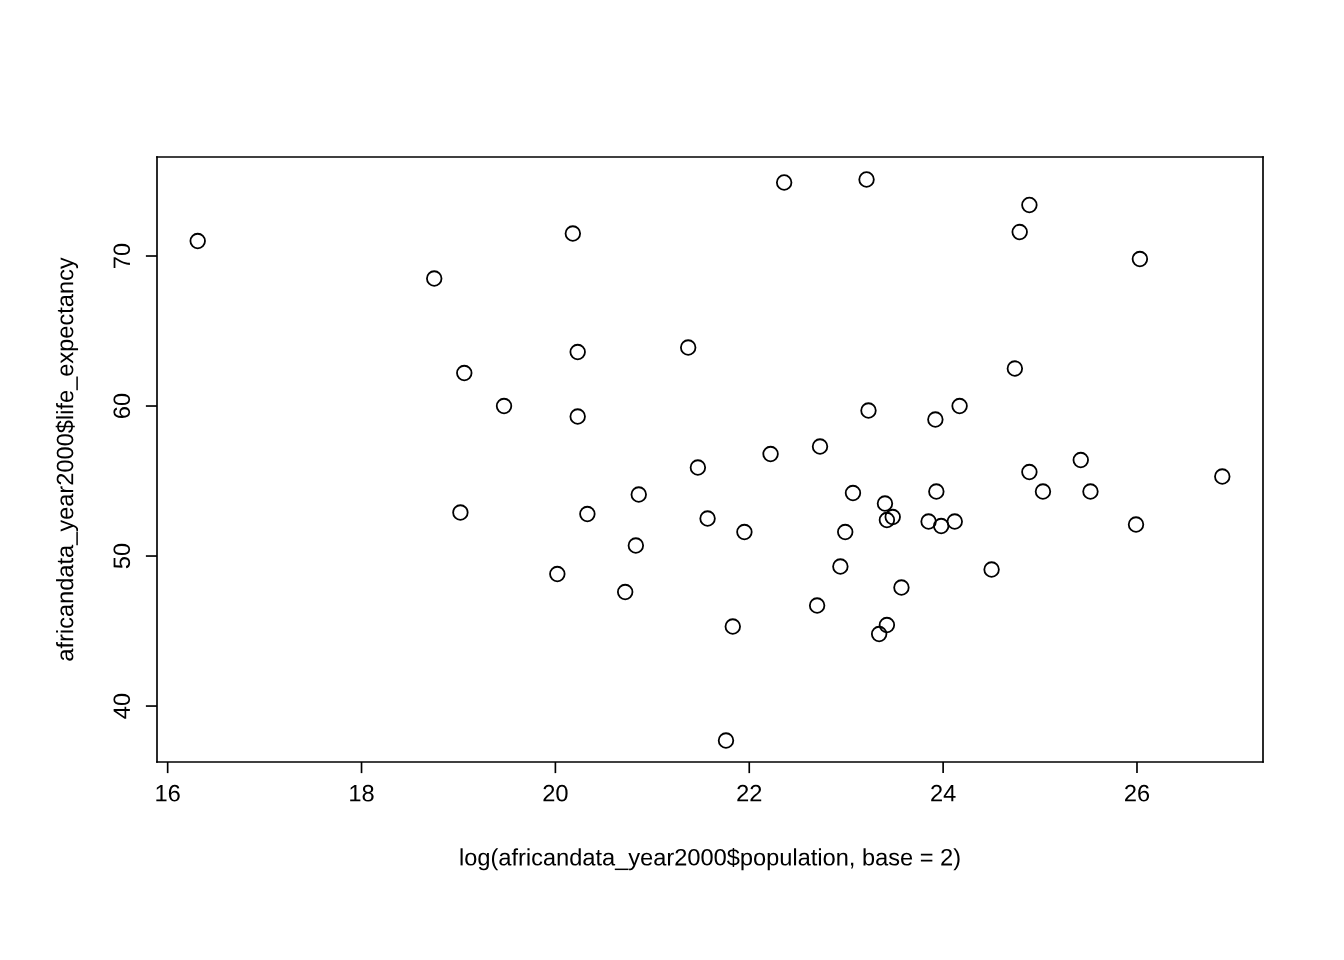  I want to click on x-tick-label: 22, so click(749, 793).